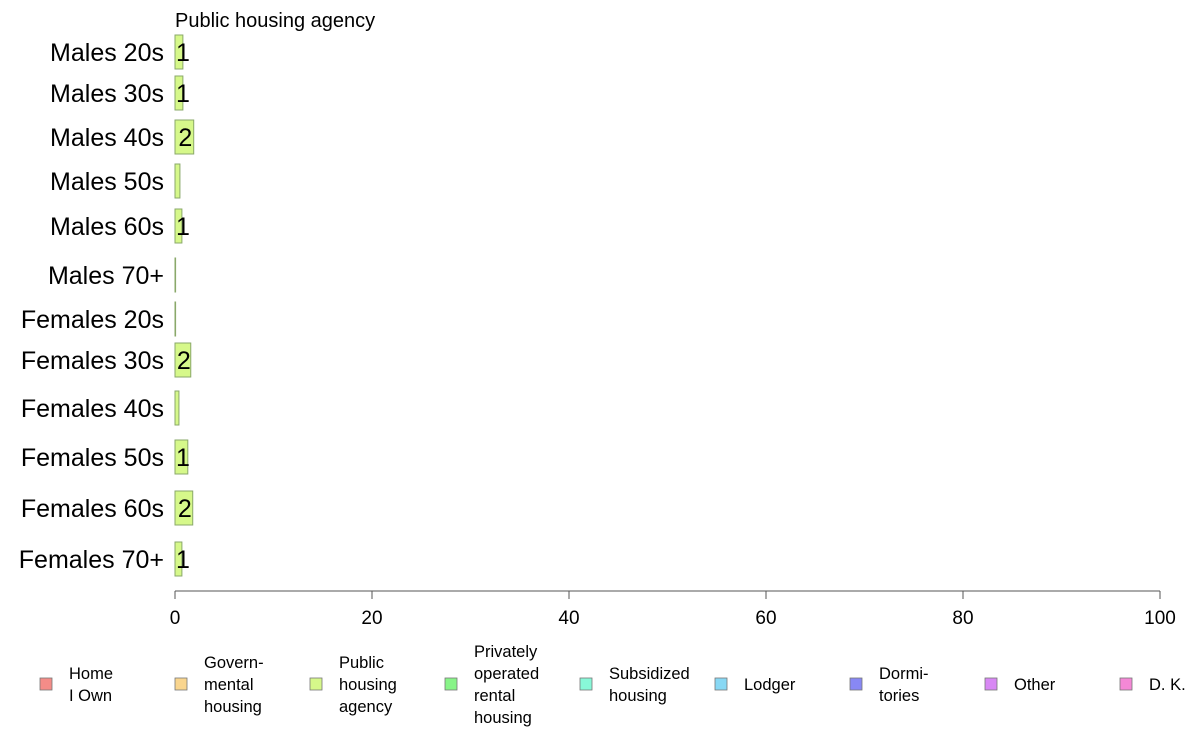 The height and width of the screenshot is (736, 1188). What do you see at coordinates (1167, 685) in the screenshot?
I see `legend-label: D. K.` at bounding box center [1167, 685].